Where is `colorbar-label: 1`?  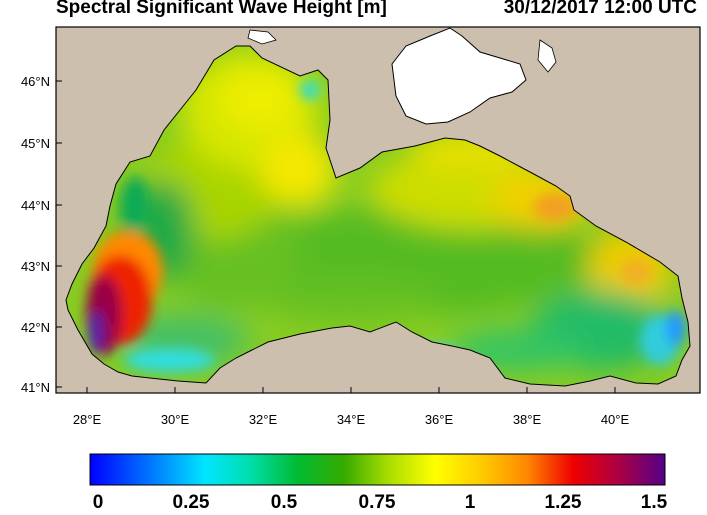 colorbar-label: 1 is located at coordinates (470, 502).